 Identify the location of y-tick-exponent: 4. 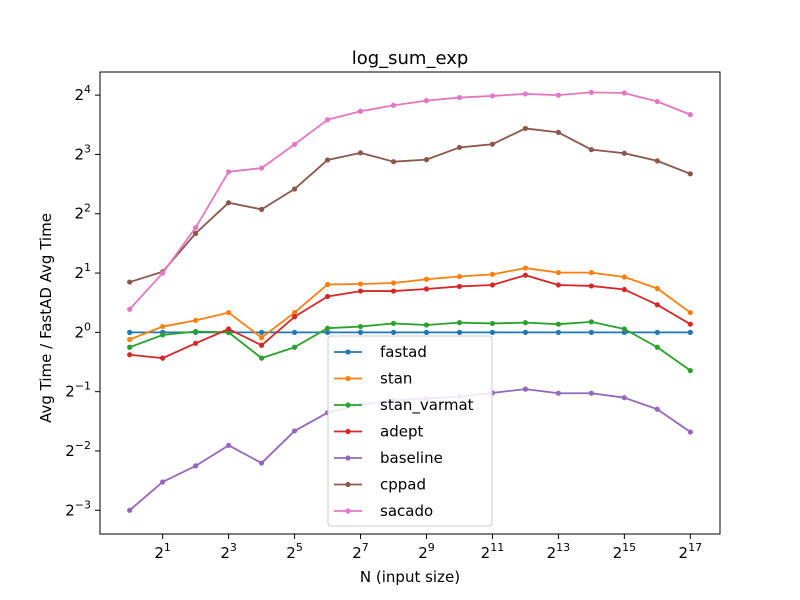
(87, 89).